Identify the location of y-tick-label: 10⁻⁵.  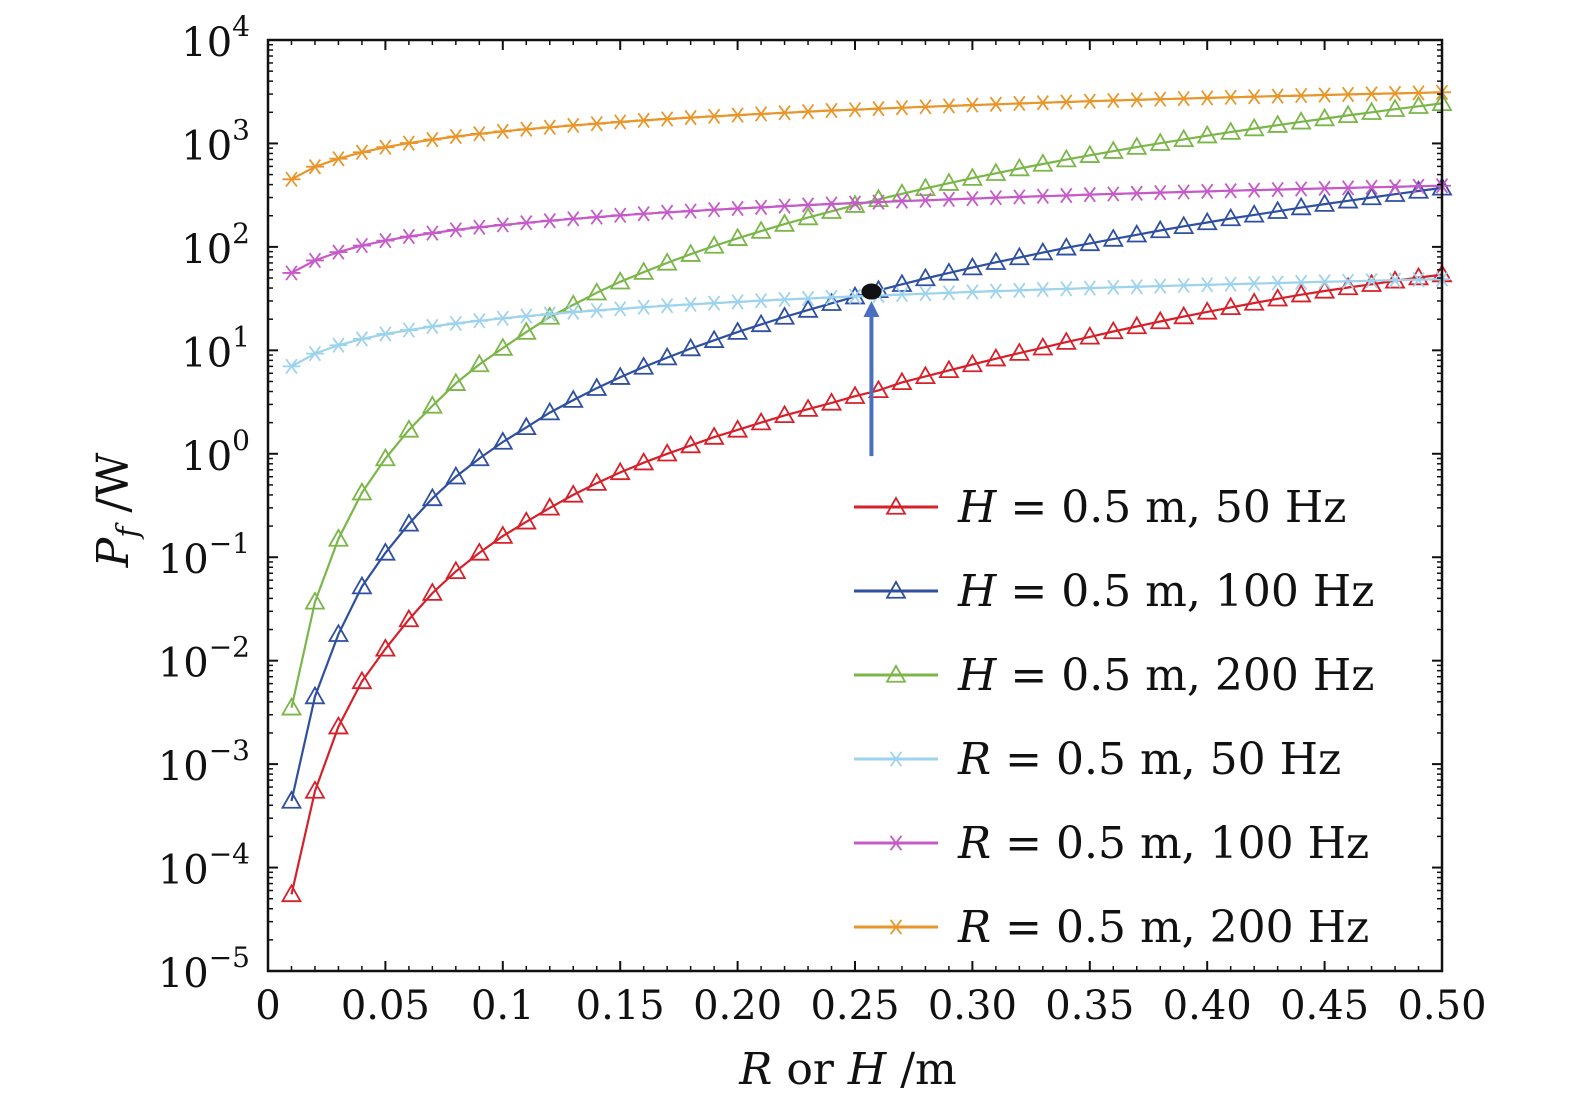
(204, 969).